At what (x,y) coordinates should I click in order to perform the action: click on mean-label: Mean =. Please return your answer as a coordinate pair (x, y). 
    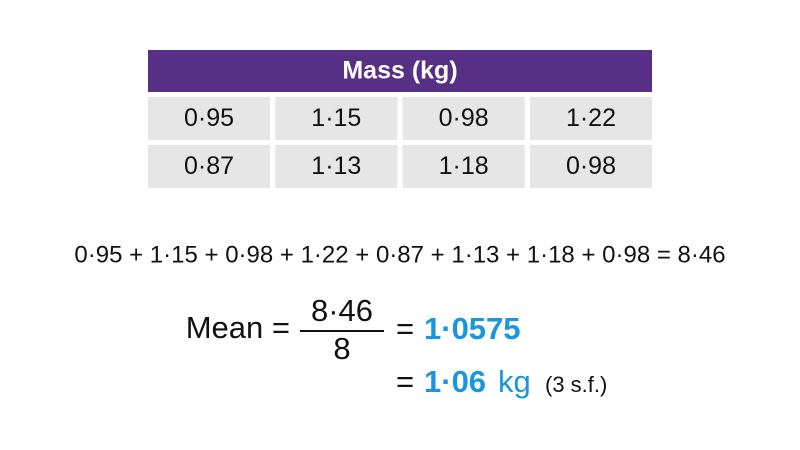
    Looking at the image, I should click on (238, 327).